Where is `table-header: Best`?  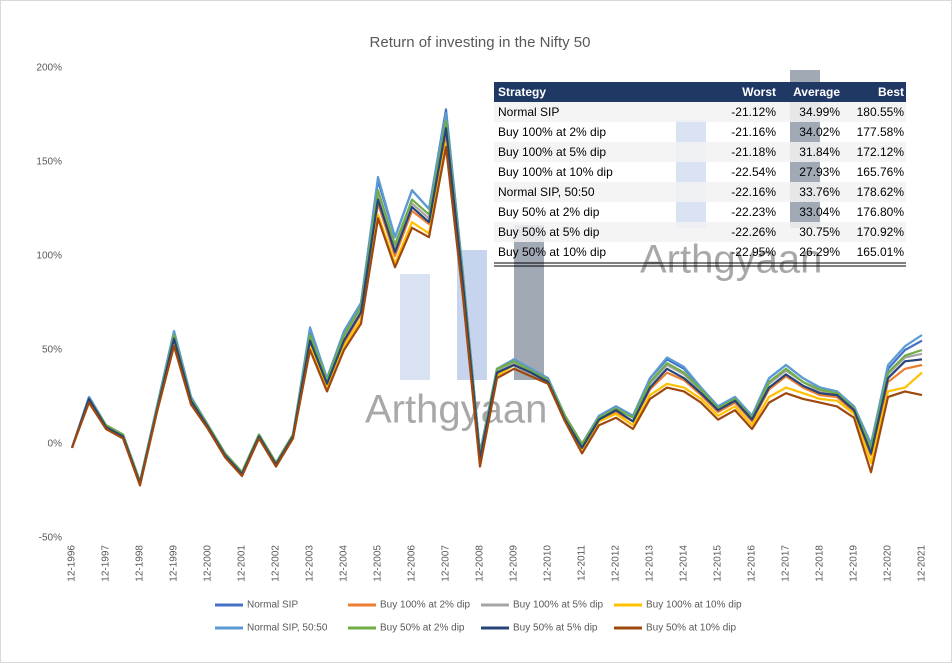
table-header: Best is located at coordinates (891, 92).